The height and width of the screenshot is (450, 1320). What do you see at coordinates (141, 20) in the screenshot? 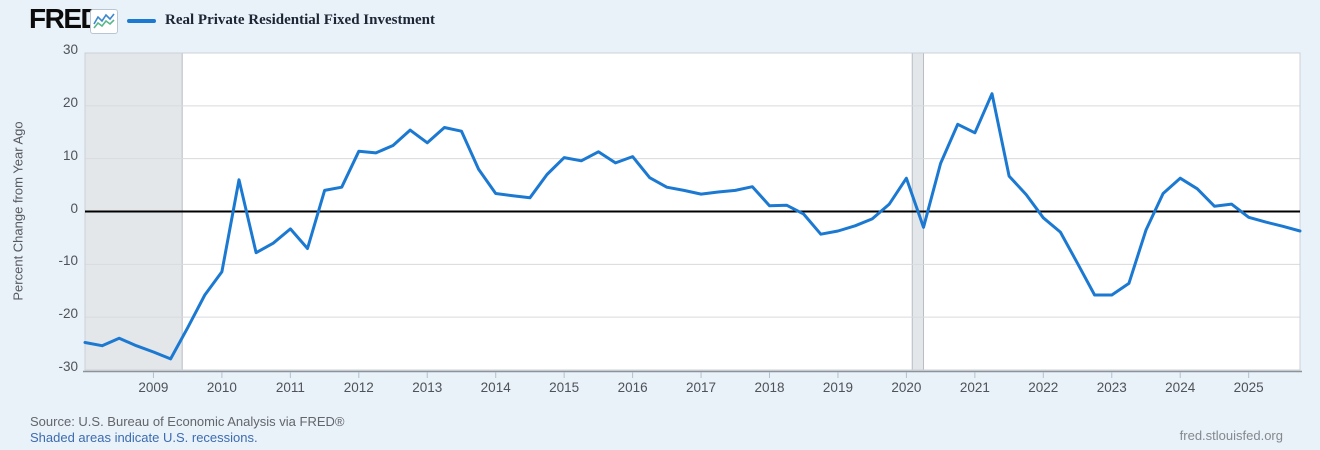
I see `legend-line-sample` at bounding box center [141, 20].